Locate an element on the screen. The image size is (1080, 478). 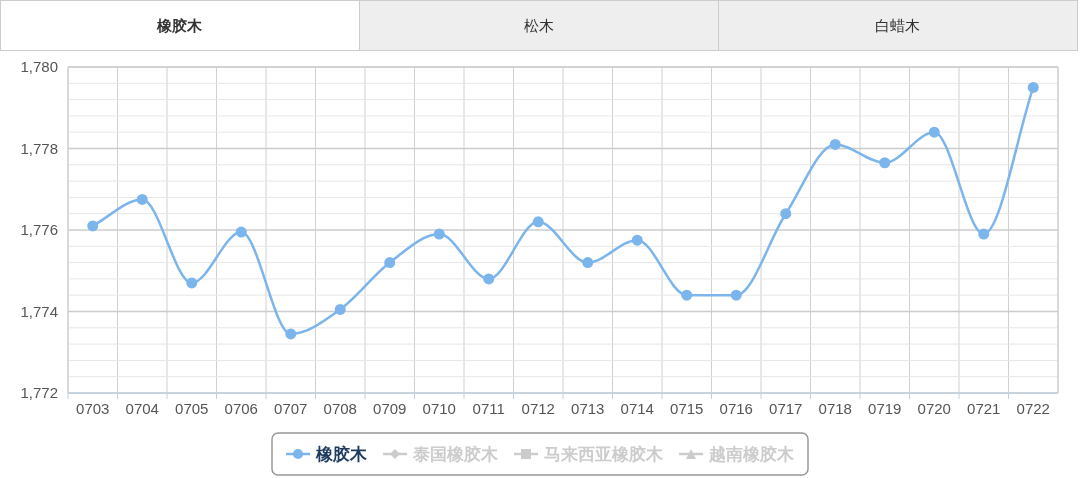
y-tick-label: 1,780 is located at coordinates (39, 66).